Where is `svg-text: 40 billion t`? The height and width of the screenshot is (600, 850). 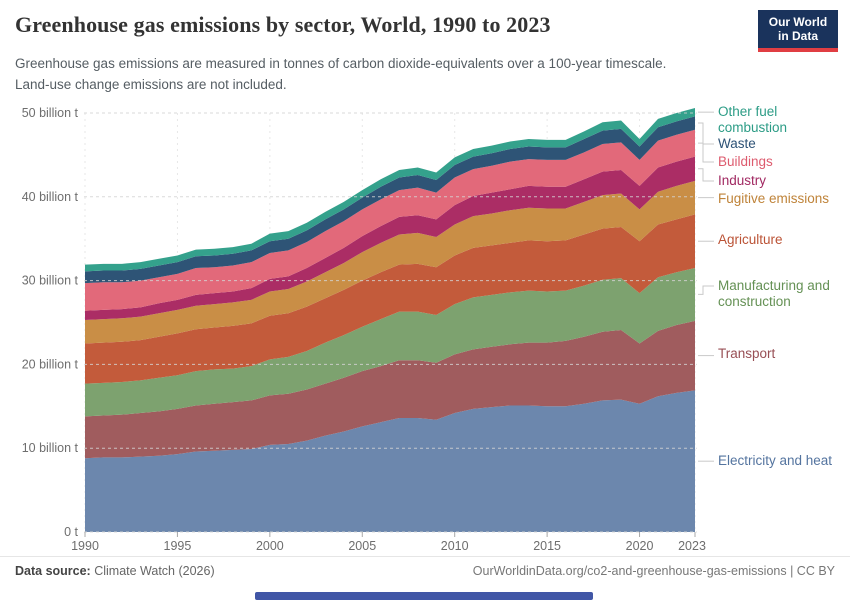 svg-text: 40 billion t is located at coordinates (50, 197).